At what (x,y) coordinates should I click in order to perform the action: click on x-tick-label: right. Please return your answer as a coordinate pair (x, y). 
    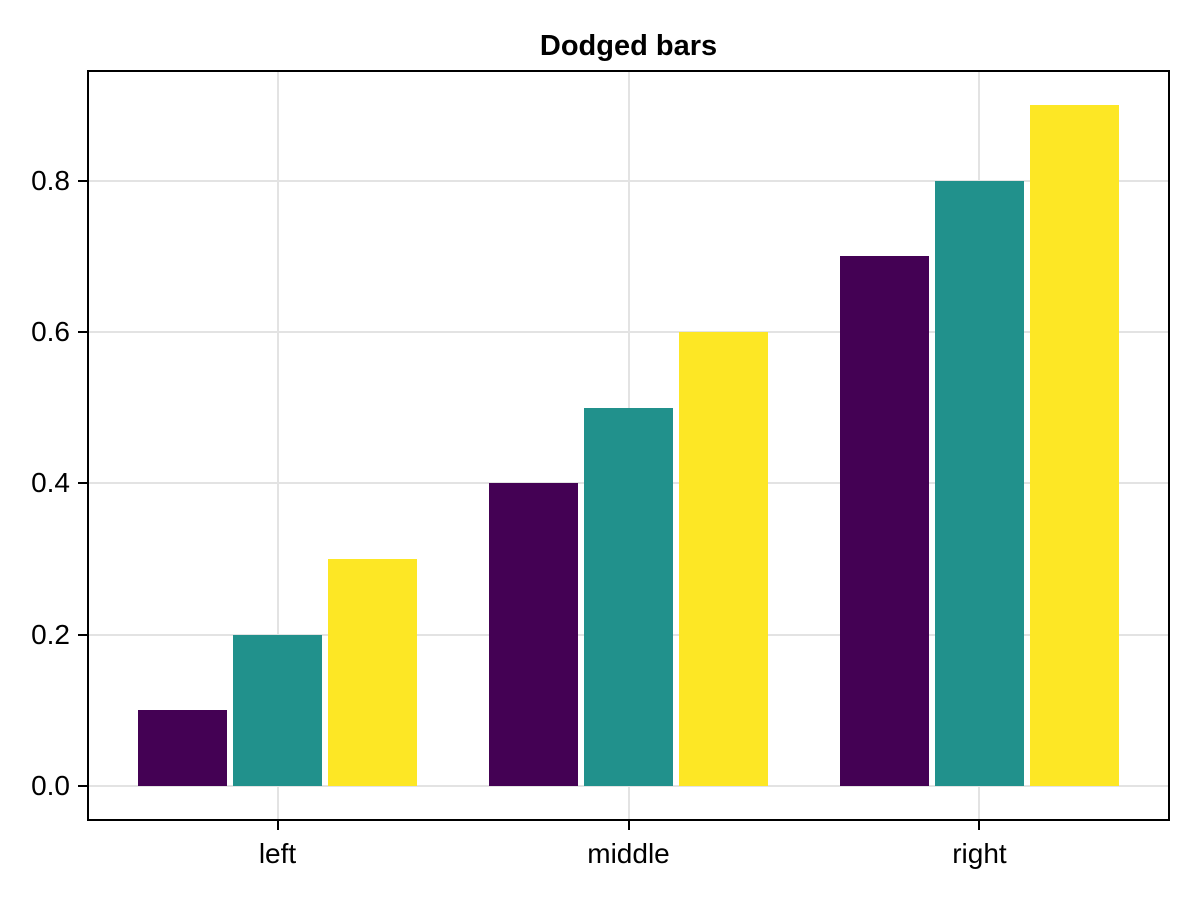
    Looking at the image, I should click on (979, 853).